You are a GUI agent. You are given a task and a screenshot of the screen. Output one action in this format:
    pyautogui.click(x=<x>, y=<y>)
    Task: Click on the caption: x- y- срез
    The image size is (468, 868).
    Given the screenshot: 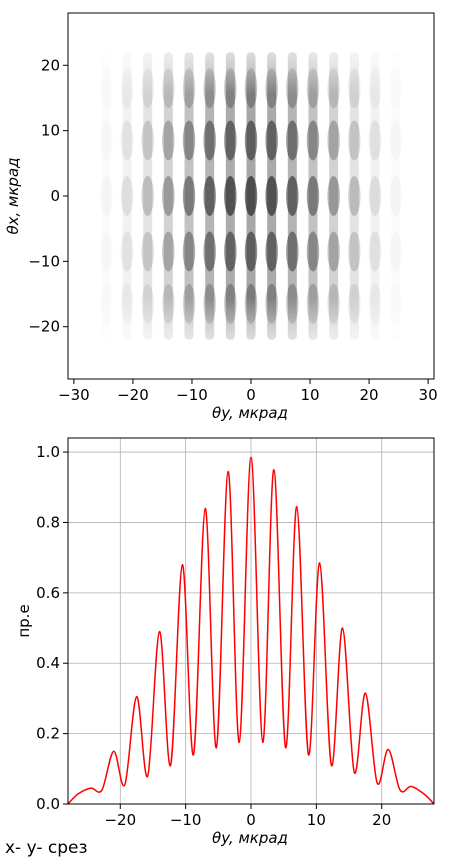 What is the action you would take?
    pyautogui.click(x=46, y=848)
    